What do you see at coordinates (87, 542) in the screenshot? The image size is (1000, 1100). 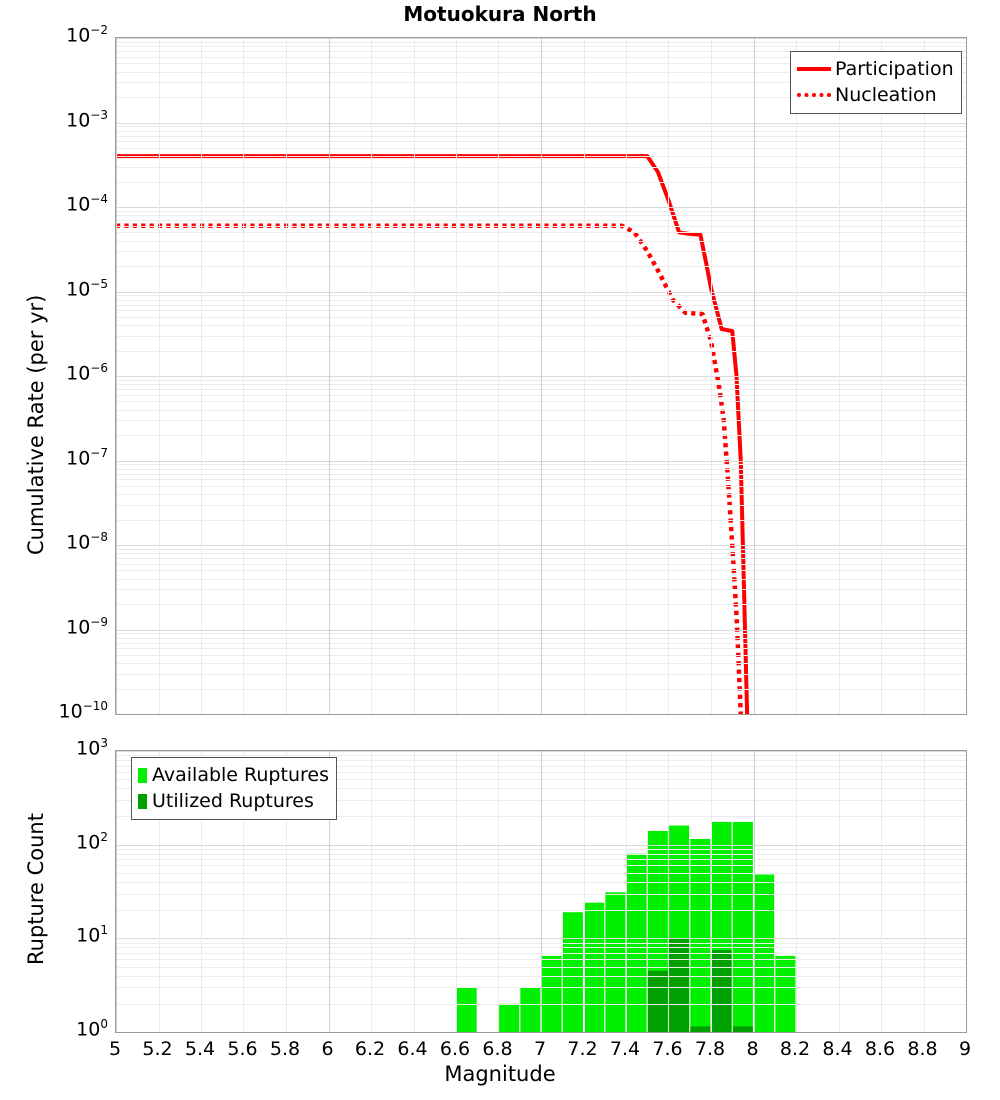 I see `top-y-tick: 10⁻⁸` at bounding box center [87, 542].